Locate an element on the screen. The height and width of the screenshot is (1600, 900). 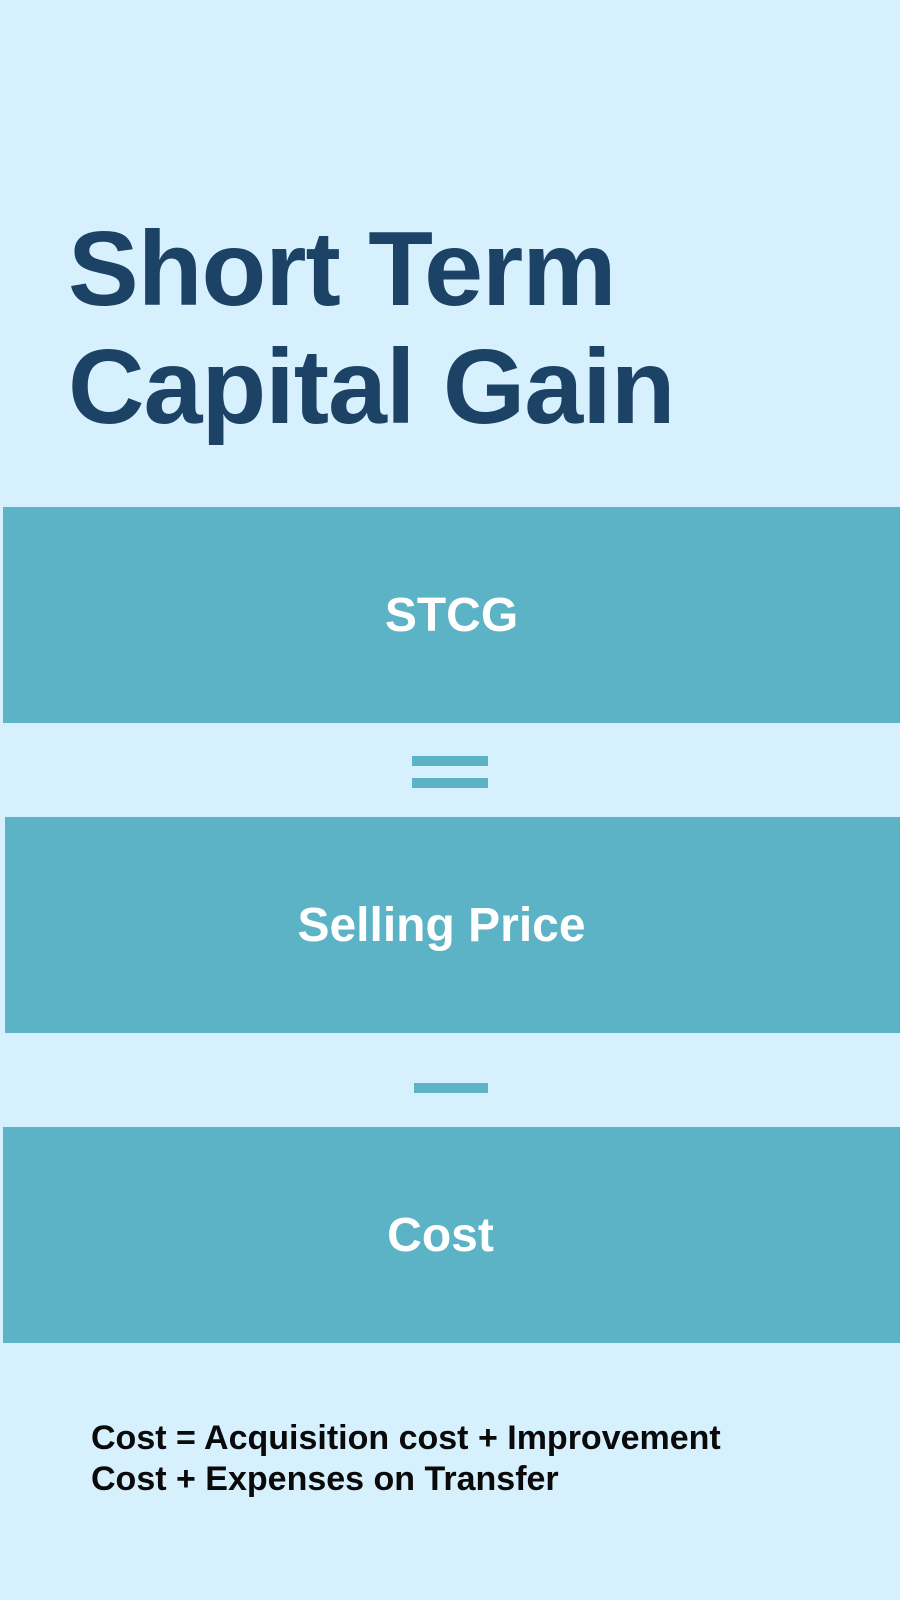
note-line-2: Cost + Expenses on Transfer is located at coordinates (325, 1479).